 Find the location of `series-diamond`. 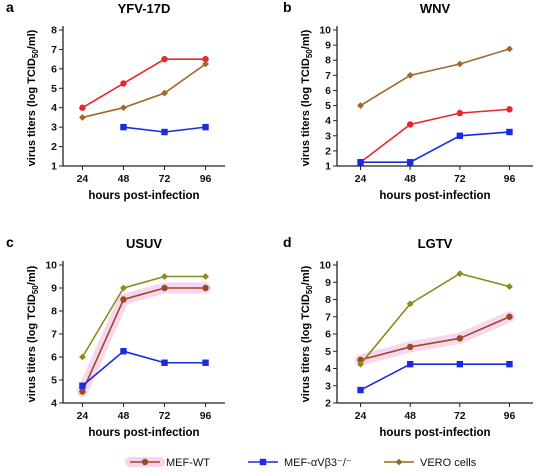

series-diamond is located at coordinates (435, 319).